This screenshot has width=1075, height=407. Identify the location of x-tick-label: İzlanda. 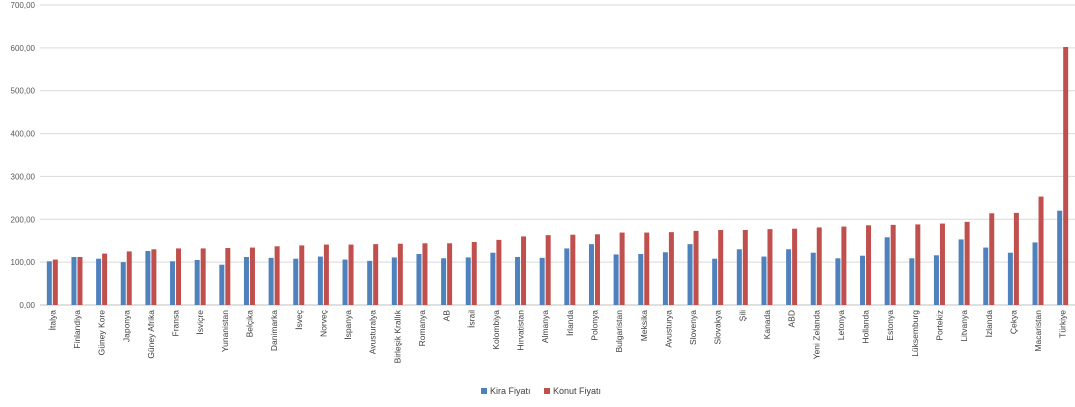
(989, 324).